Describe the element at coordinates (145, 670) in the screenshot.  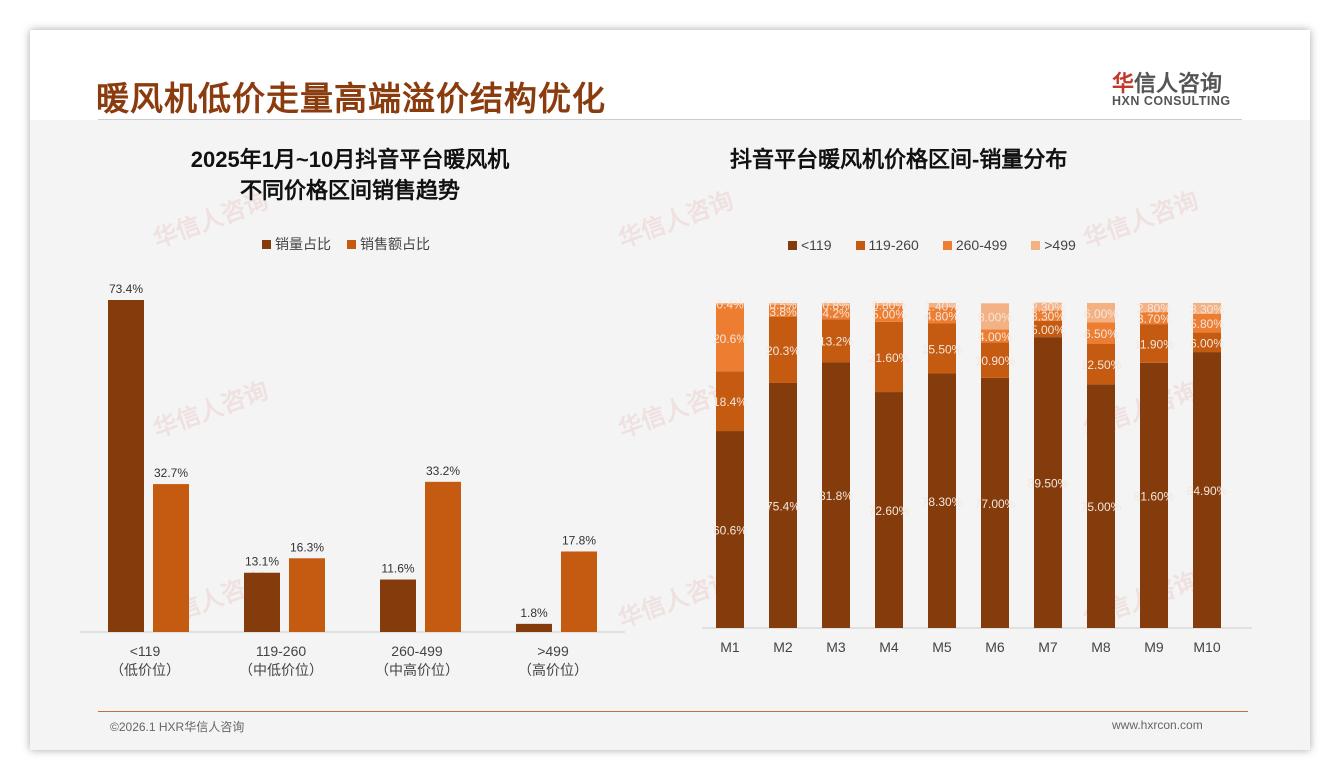
I see `x-tick-sublabel: （低价位）` at that location.